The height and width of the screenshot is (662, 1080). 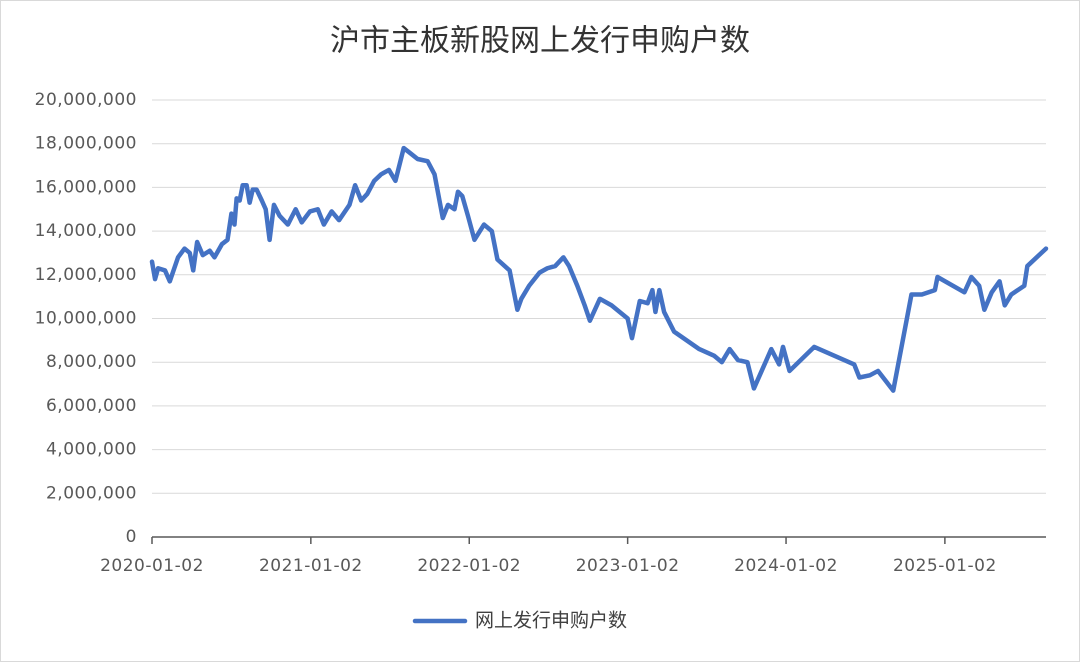 What do you see at coordinates (131, 537) in the screenshot?
I see `y-tick-label: 0` at bounding box center [131, 537].